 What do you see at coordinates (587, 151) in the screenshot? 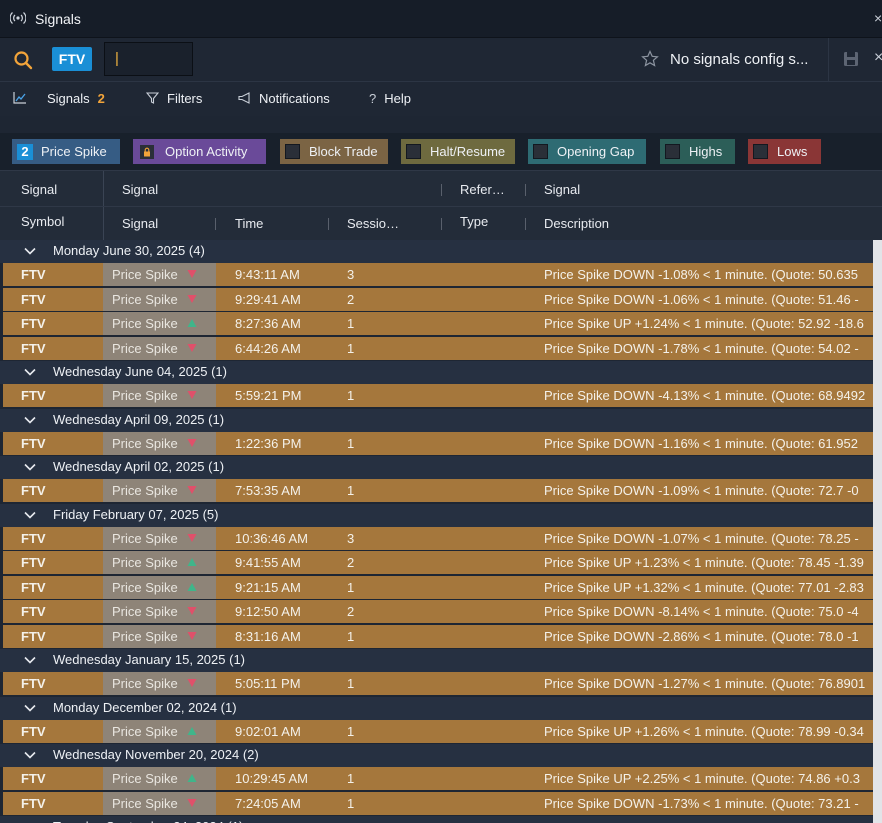
I see `filter-opening-gap: Opening Gap` at bounding box center [587, 151].